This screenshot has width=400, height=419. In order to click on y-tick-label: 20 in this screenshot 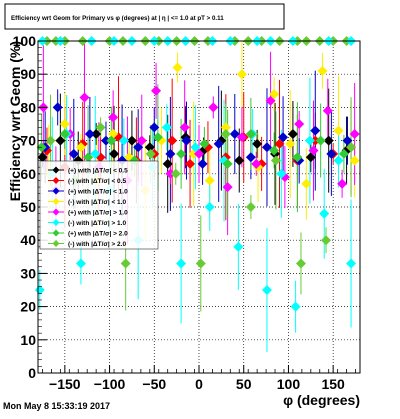, I will do `click(28, 307)`.